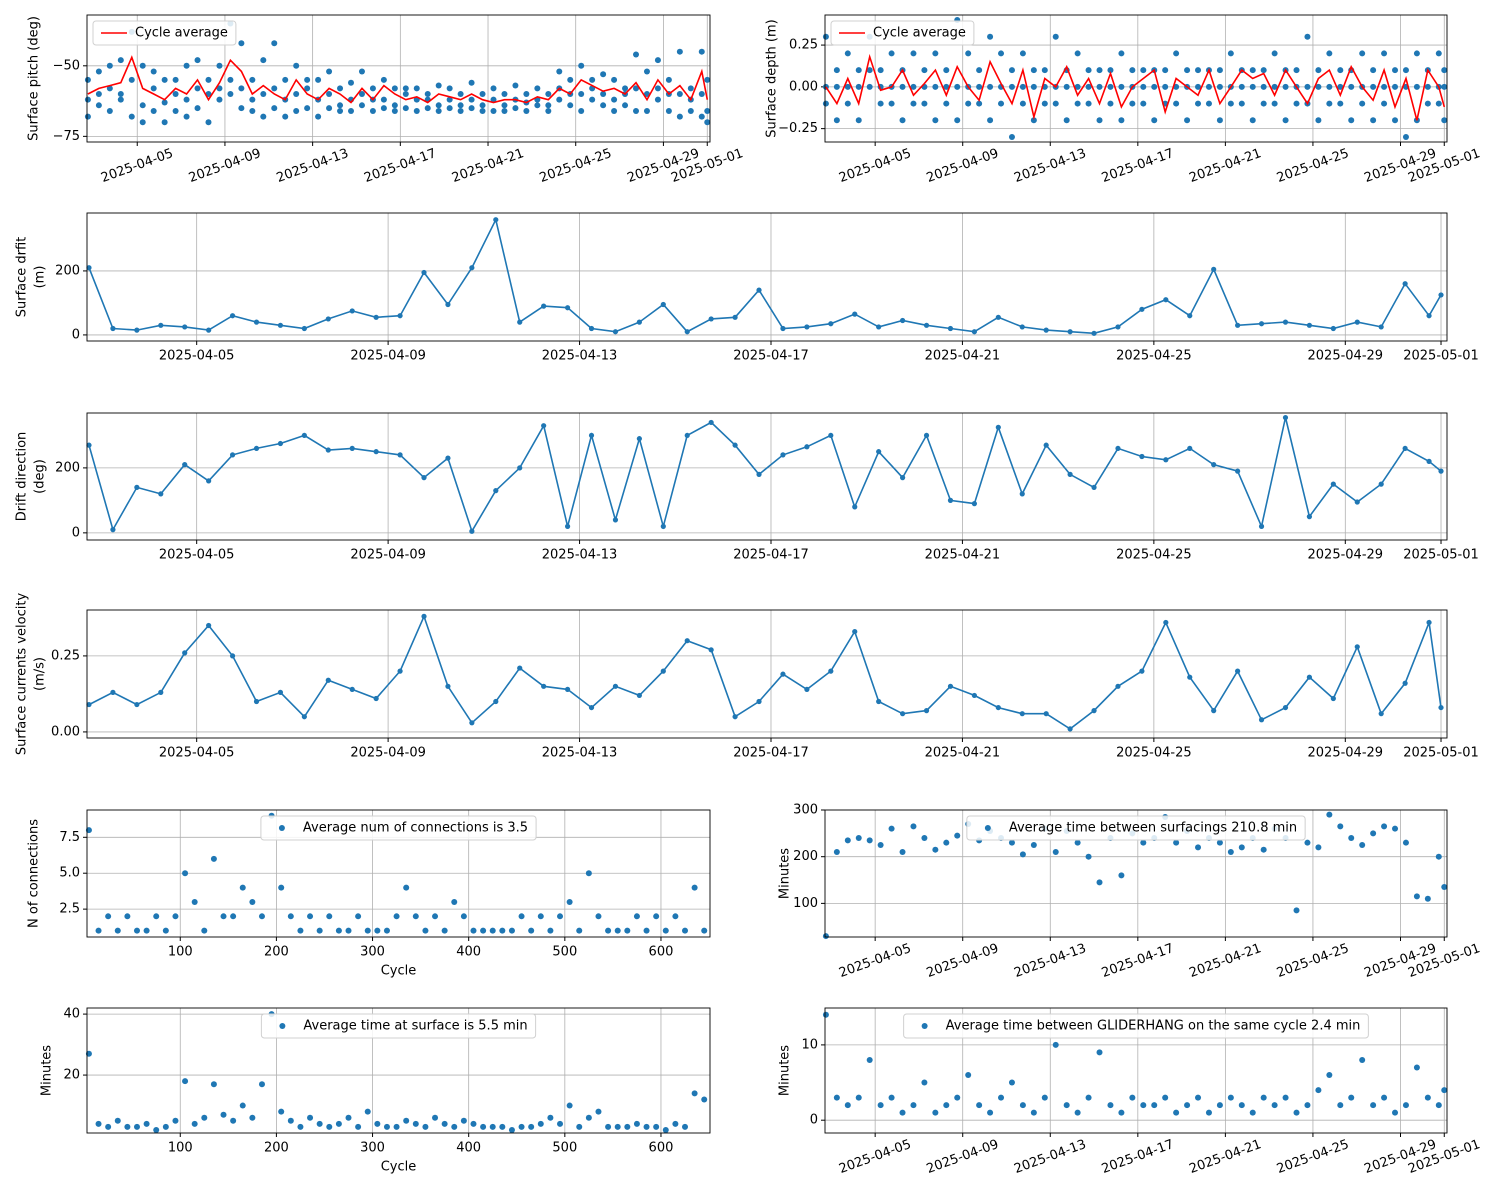  What do you see at coordinates (468, 952) in the screenshot?
I see `x-tick-label: 400` at bounding box center [468, 952].